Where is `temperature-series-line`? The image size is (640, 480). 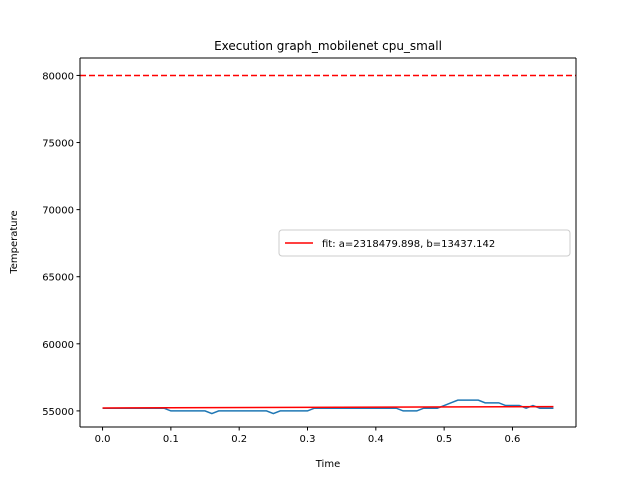 temperature-series-line is located at coordinates (328, 407).